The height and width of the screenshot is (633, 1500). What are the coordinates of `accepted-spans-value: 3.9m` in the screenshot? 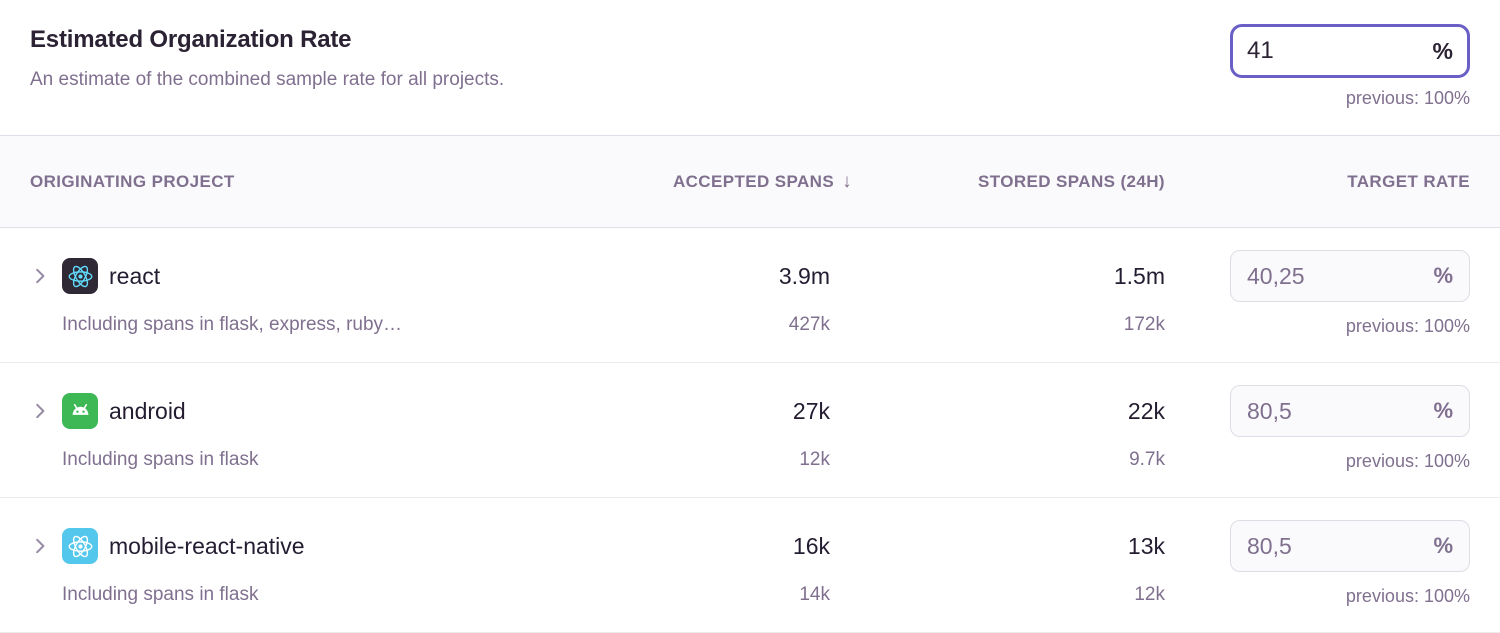 It's located at (804, 275).